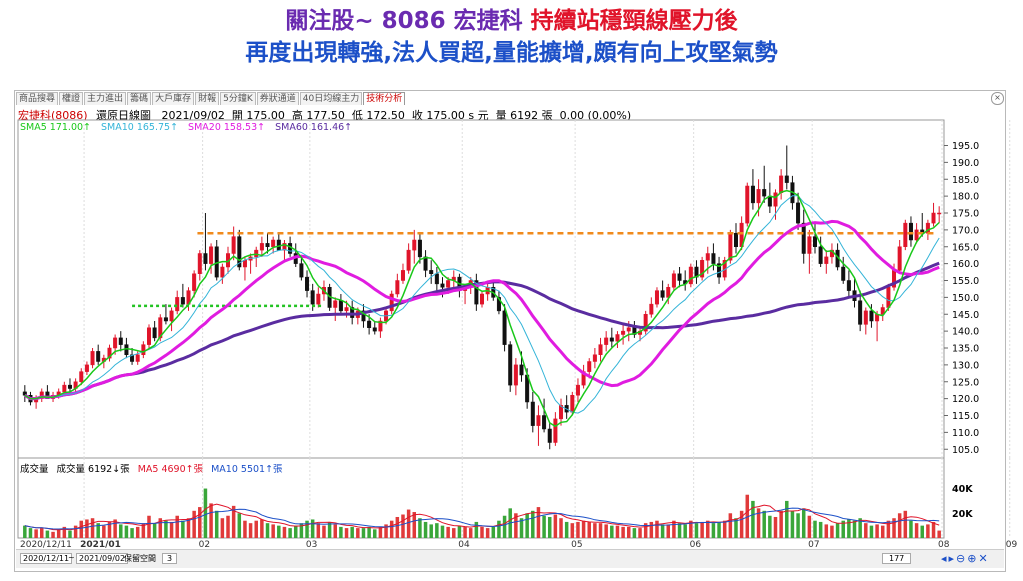 The height and width of the screenshot is (581, 1023). I want to click on reserve-input: 3, so click(170, 558).